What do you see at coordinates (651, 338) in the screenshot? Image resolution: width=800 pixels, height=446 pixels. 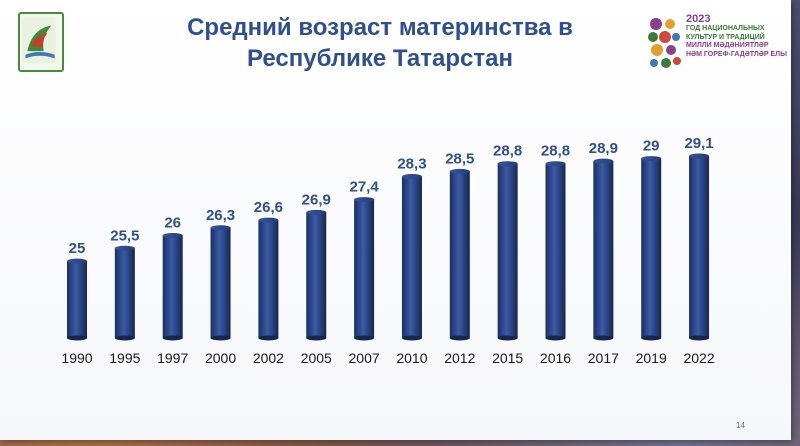 I see `bar-base-2019` at bounding box center [651, 338].